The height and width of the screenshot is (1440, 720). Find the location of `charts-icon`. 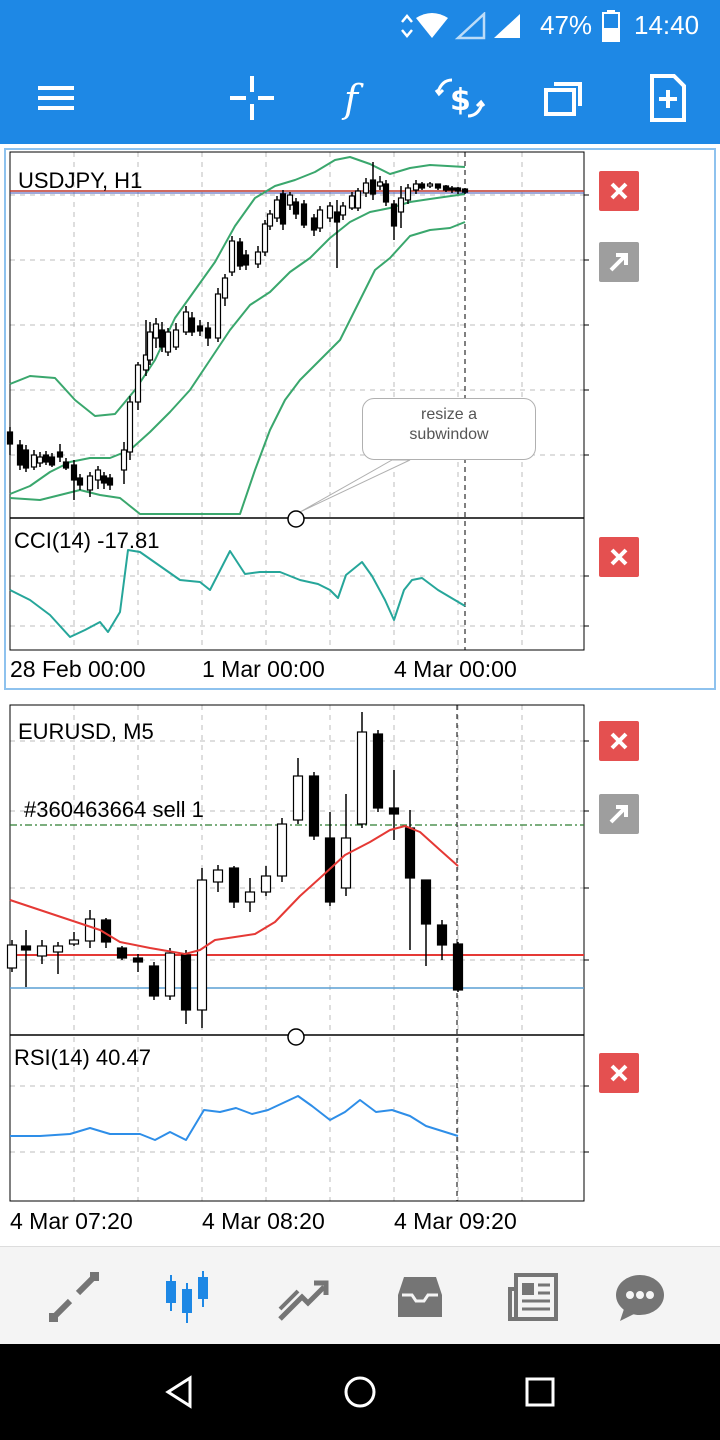

charts-icon is located at coordinates (188, 1297).